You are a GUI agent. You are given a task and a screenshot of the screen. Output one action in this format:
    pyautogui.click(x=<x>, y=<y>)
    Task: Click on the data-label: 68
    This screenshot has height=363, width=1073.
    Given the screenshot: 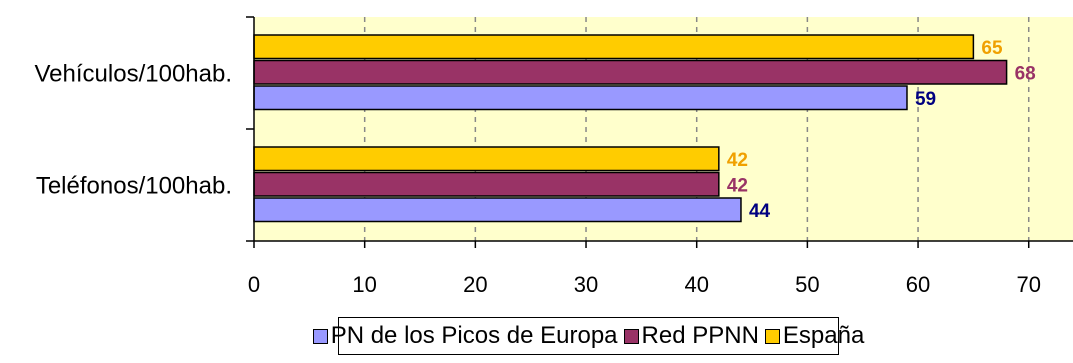 What is the action you would take?
    pyautogui.click(x=1025, y=73)
    